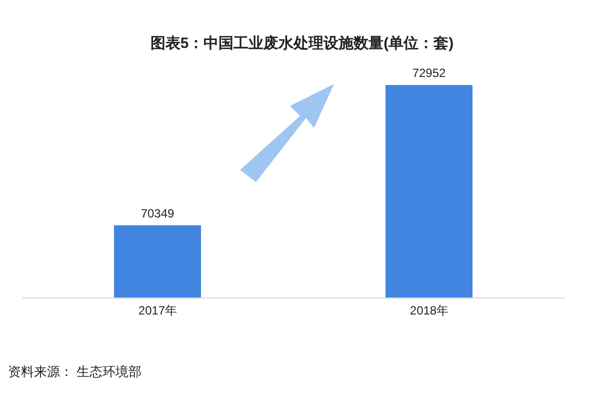 The image size is (604, 393). Describe the element at coordinates (302, 43) in the screenshot. I see `chart-title: 图表5：中国工业废水处理设施数量(单位：套)` at that location.